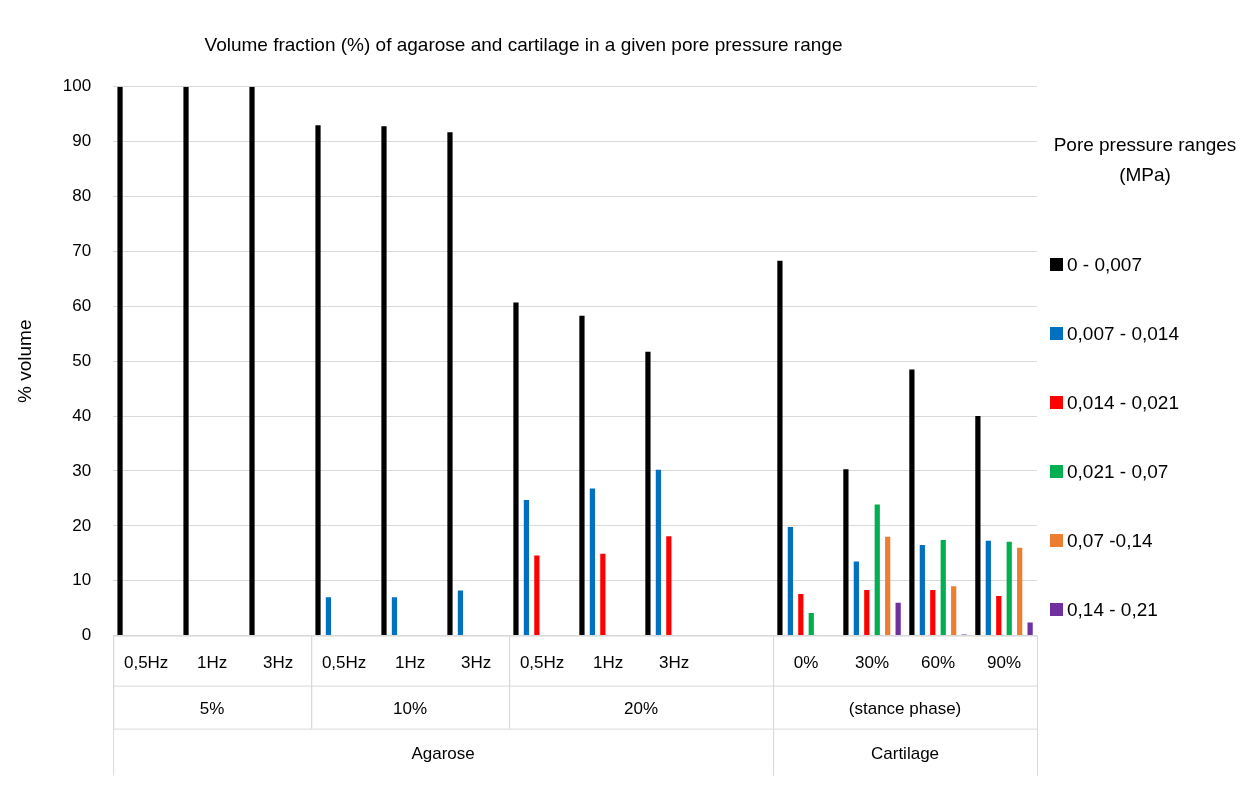 The width and height of the screenshot is (1245, 792). Describe the element at coordinates (905, 708) in the screenshot. I see `text: (stance phase)` at that location.